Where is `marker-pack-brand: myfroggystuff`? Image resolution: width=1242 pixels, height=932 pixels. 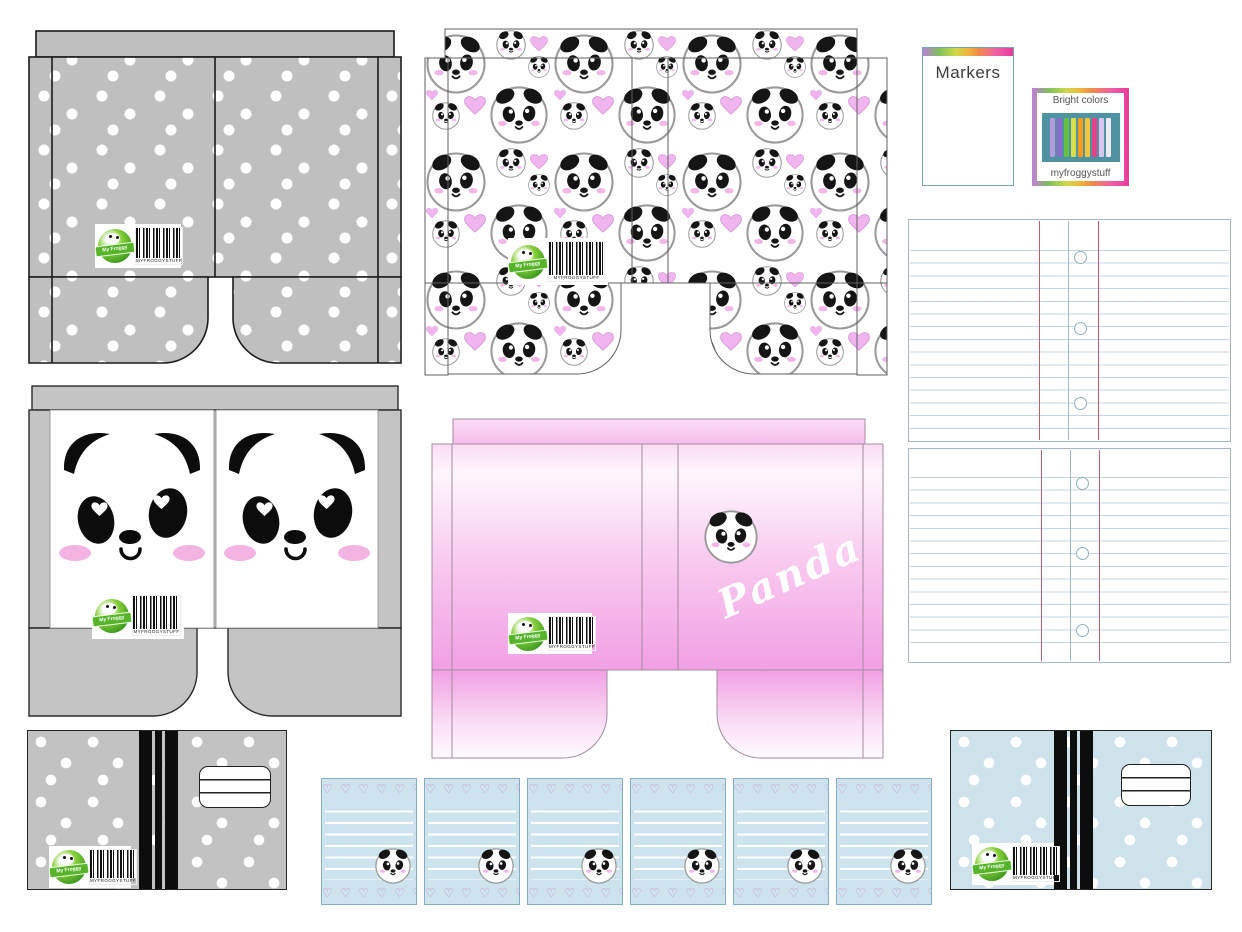
marker-pack-brand: myfroggystuff is located at coordinates (1080, 173).